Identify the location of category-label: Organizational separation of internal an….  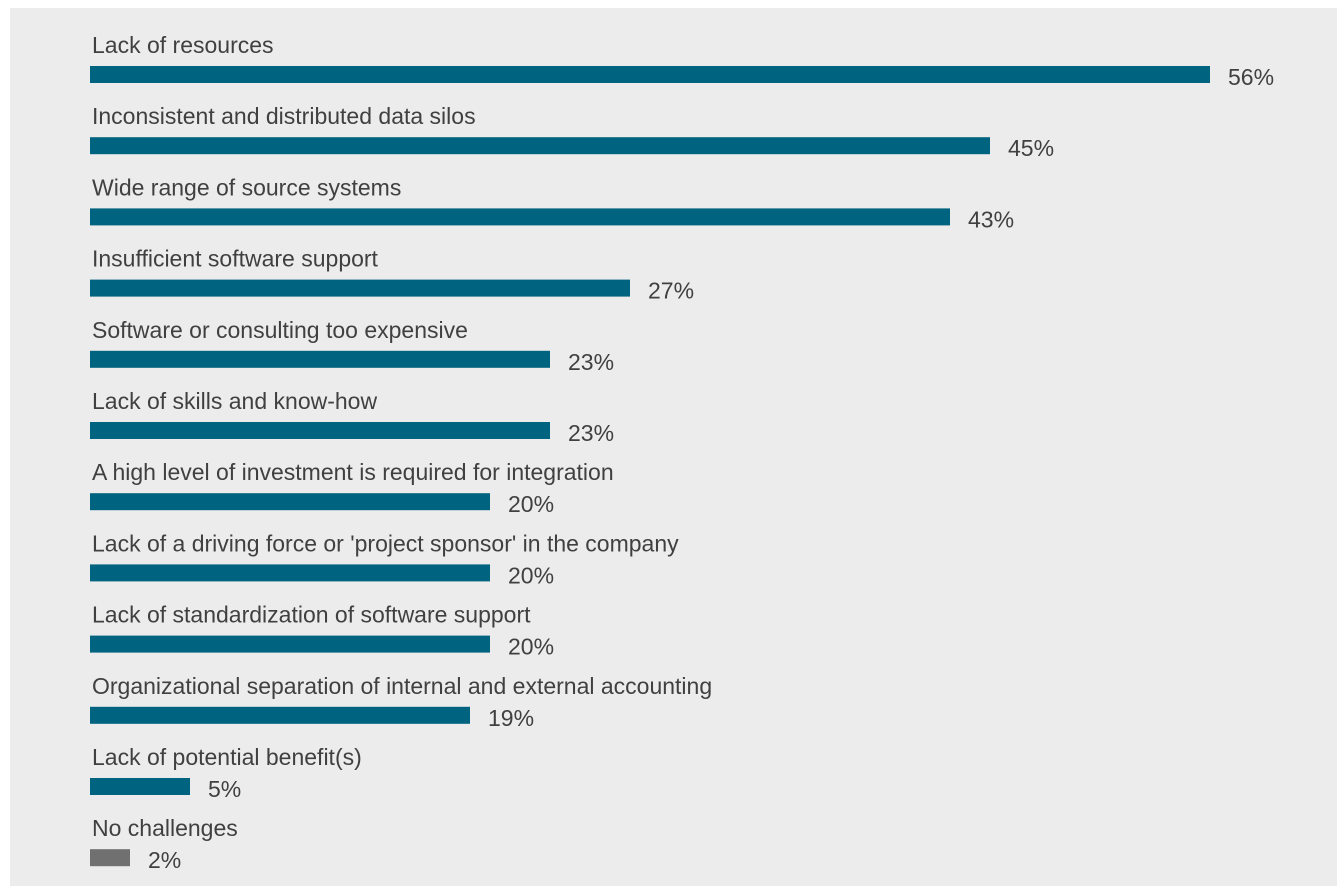
(402, 686).